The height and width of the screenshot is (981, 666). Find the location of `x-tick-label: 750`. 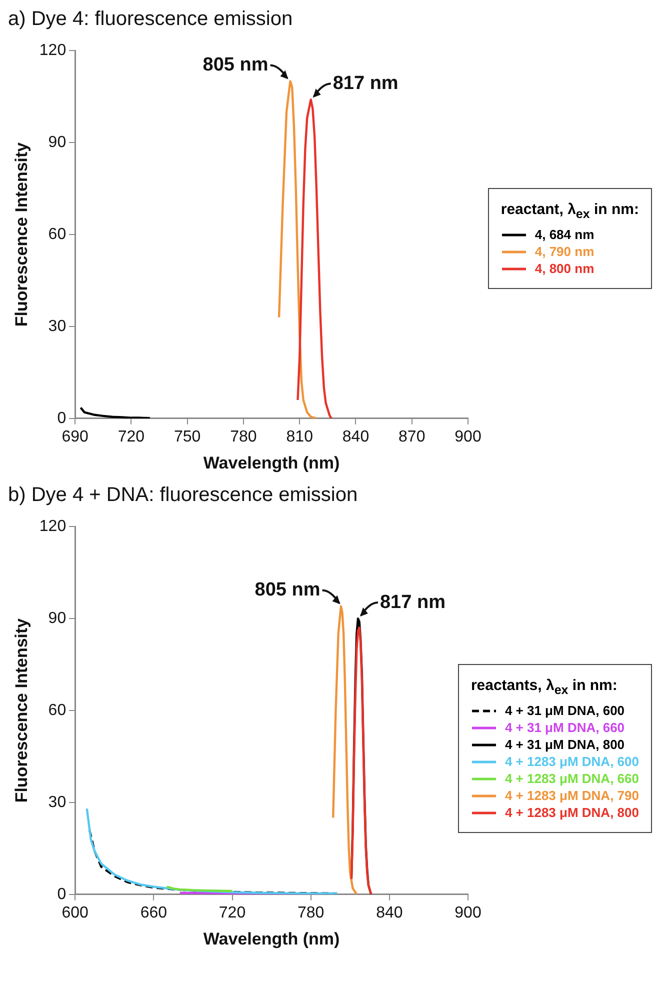

x-tick-label: 750 is located at coordinates (187, 437).